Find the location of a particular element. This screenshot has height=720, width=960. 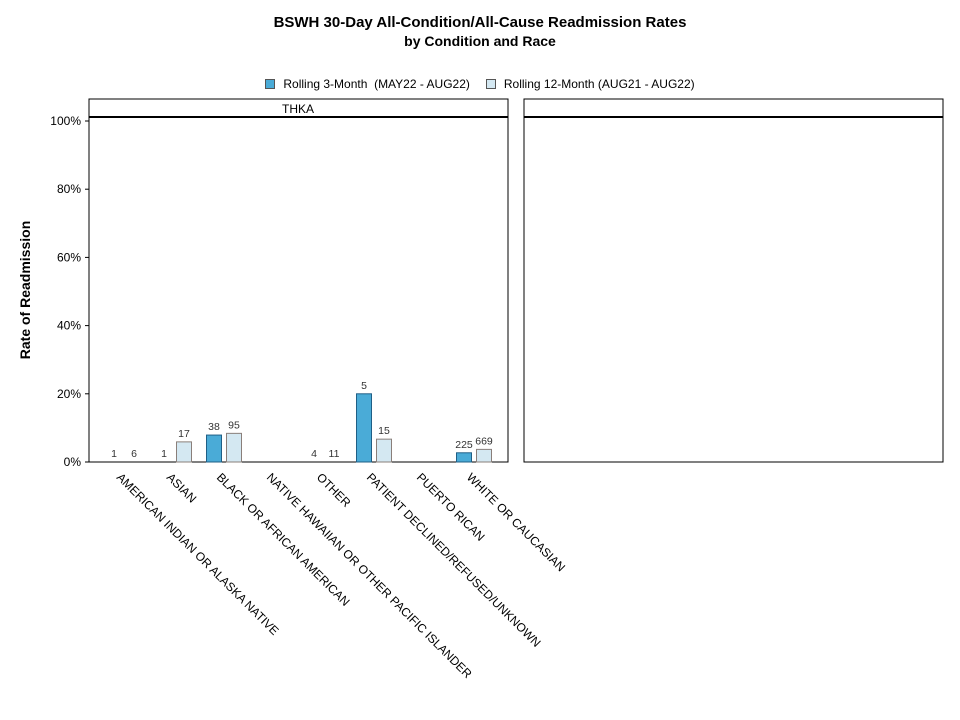

bar-s2-c2 is located at coordinates (184, 452).